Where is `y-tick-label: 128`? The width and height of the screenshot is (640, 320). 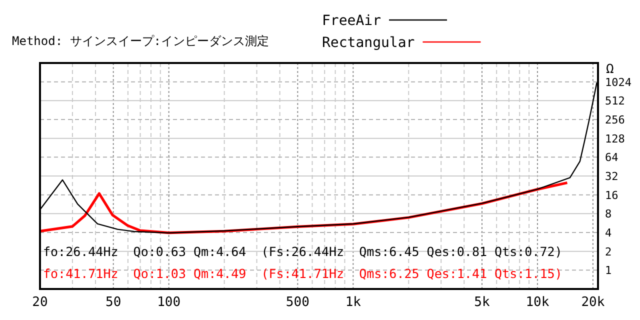 y-tick-label: 128 is located at coordinates (615, 139).